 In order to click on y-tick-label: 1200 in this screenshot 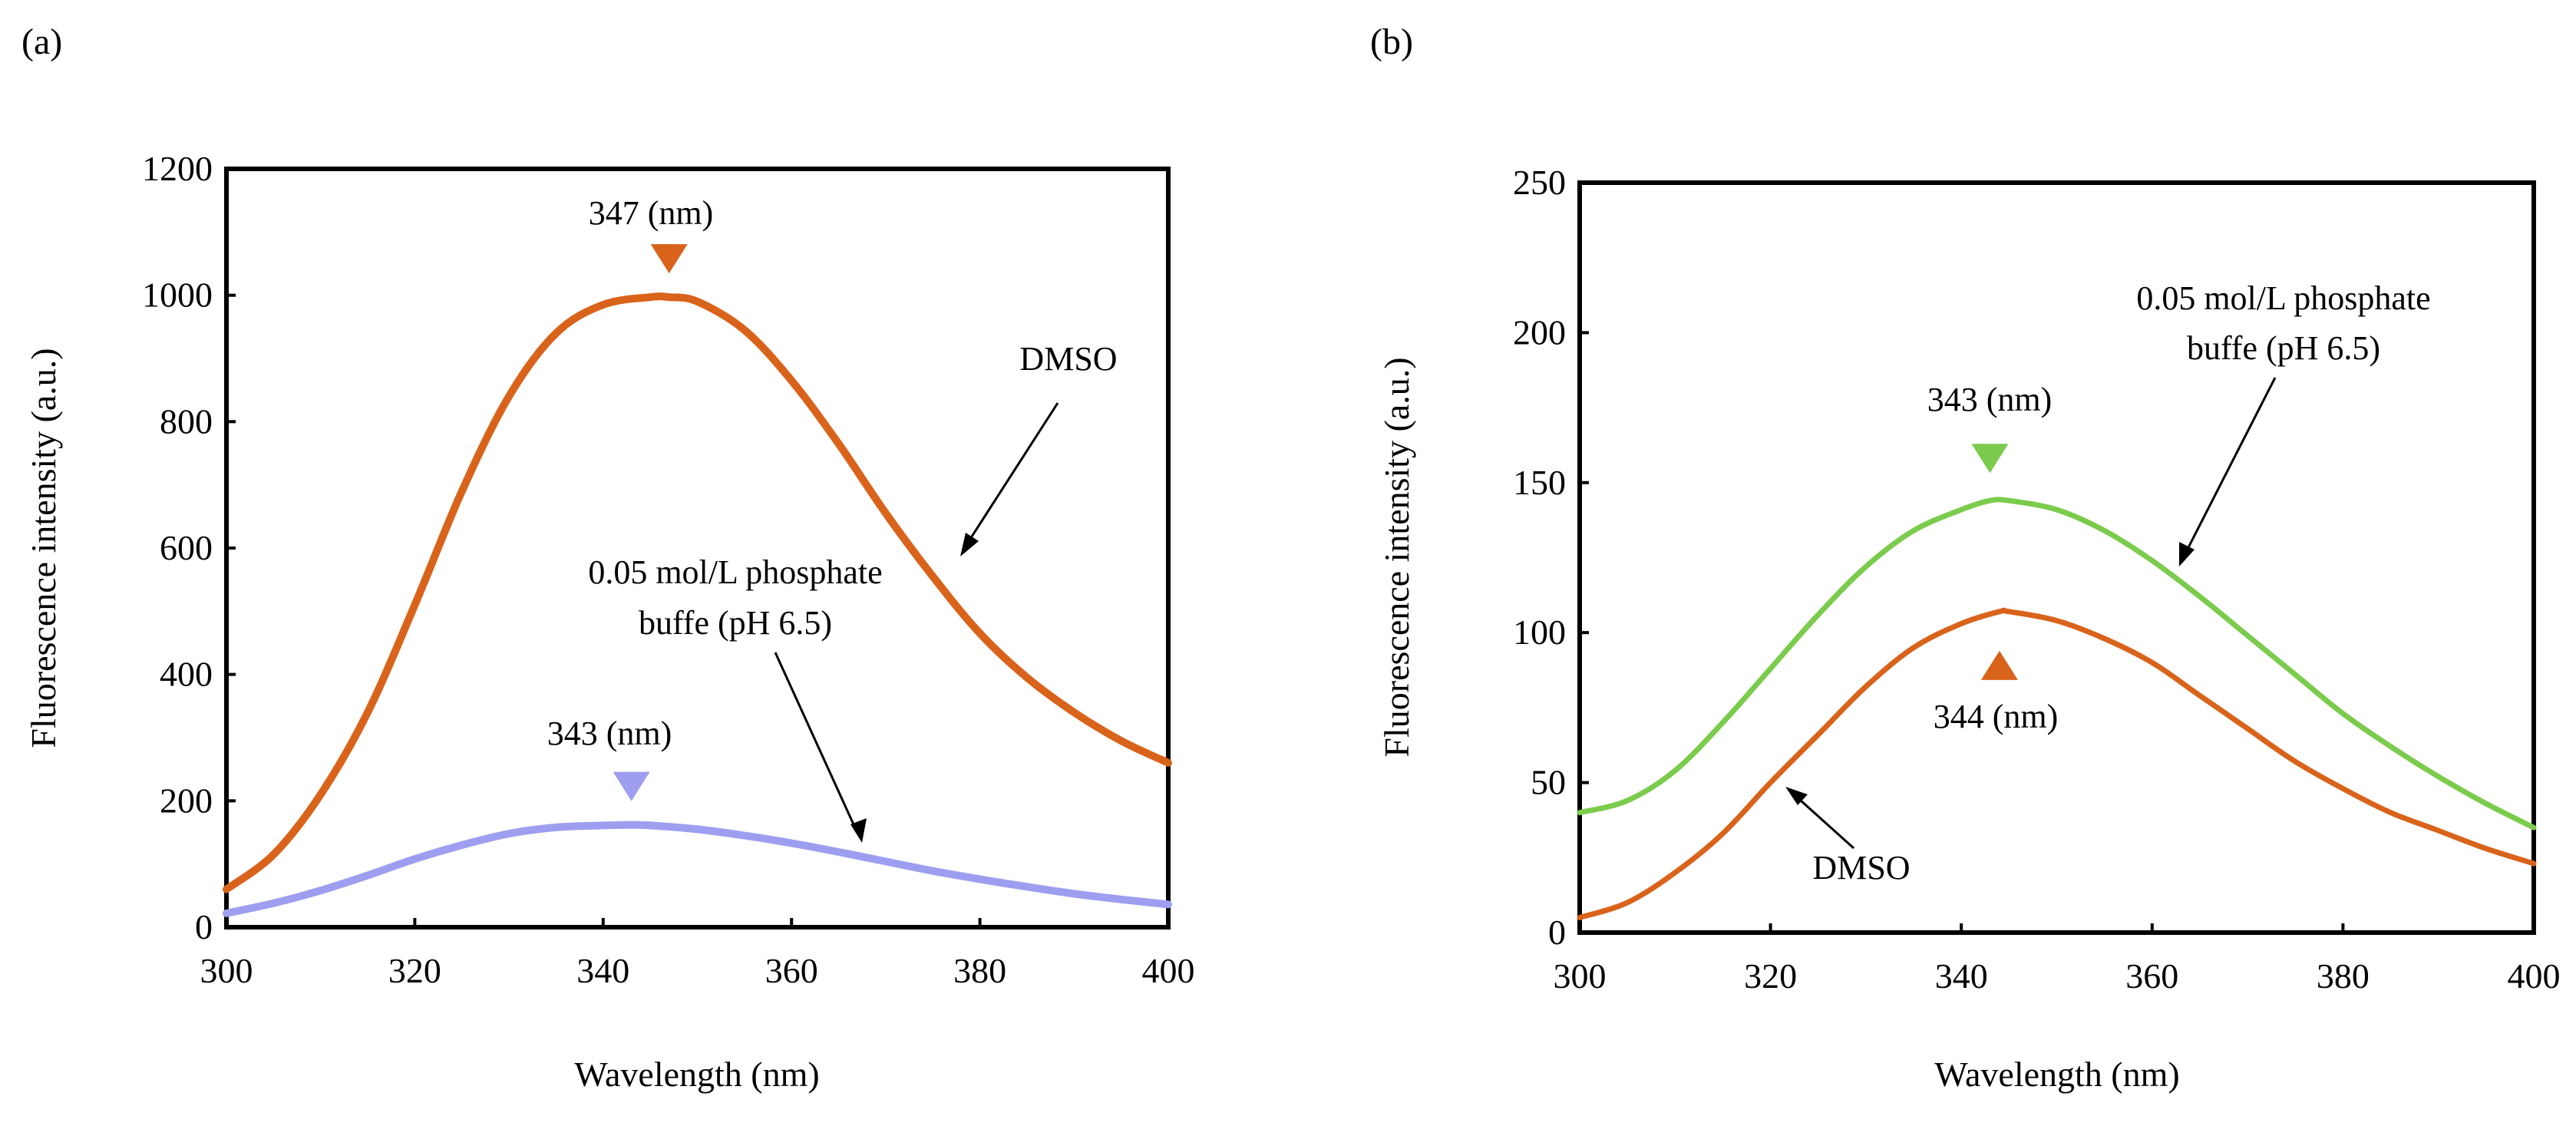, I will do `click(177, 168)`.